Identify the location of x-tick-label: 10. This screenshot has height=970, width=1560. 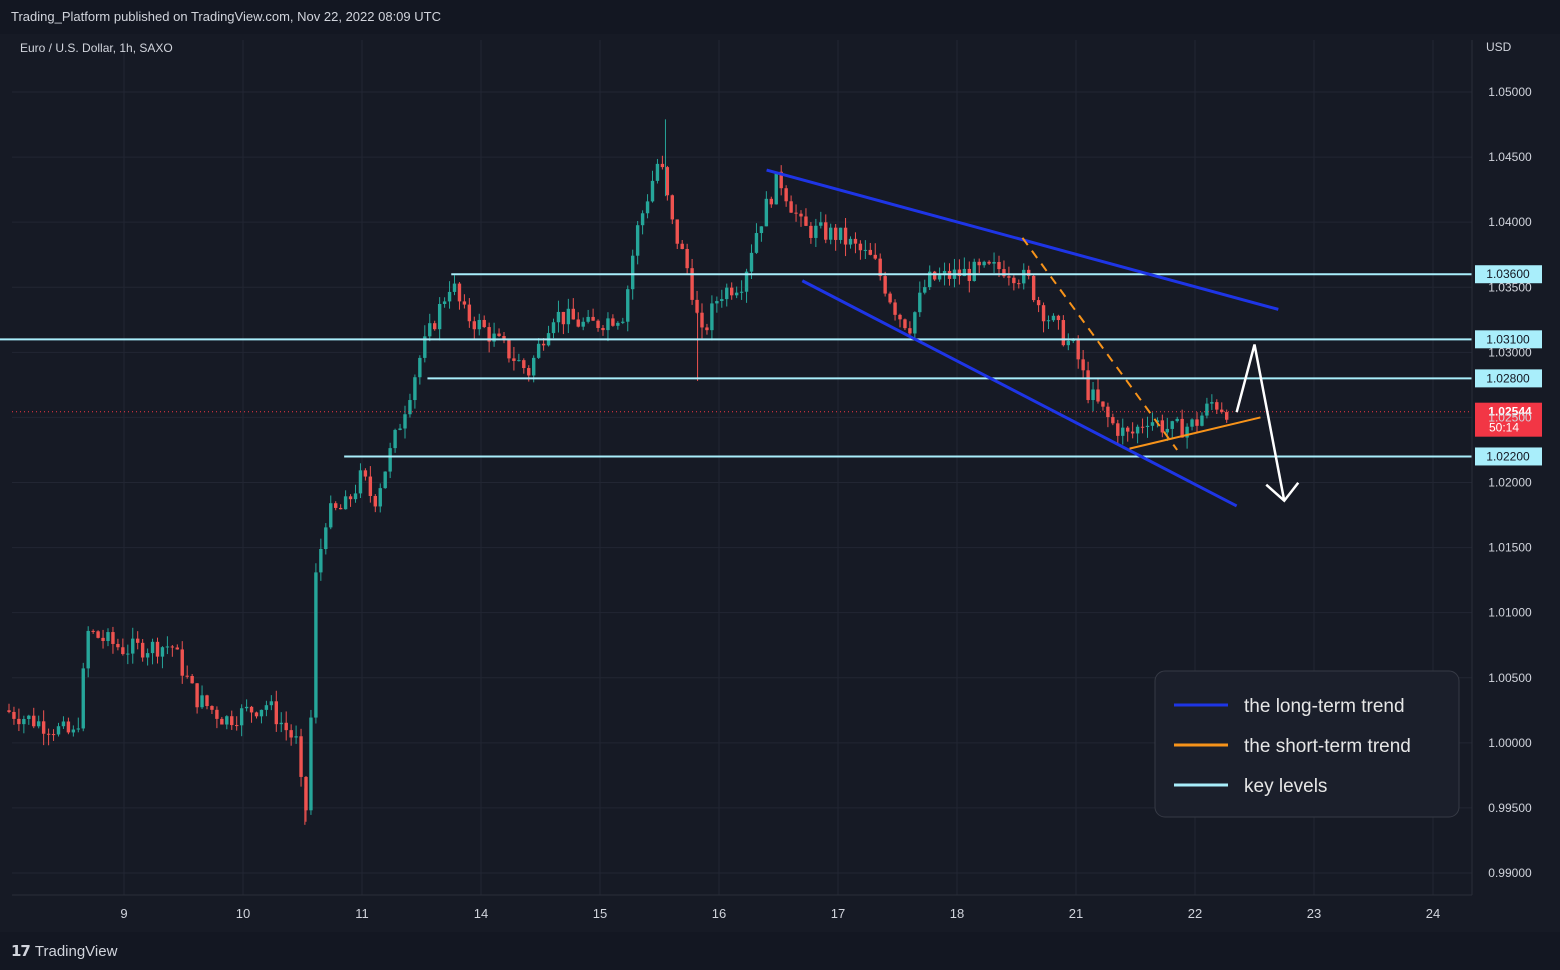
(243, 913).